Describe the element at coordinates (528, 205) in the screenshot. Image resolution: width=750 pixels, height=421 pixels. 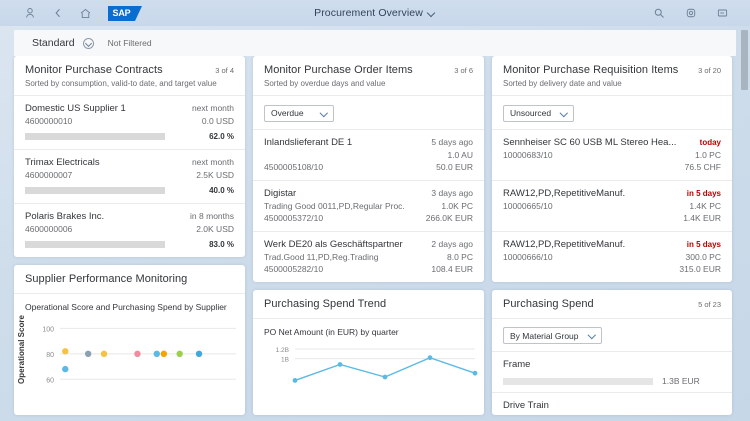
I see `pr-number: 10000665/10` at that location.